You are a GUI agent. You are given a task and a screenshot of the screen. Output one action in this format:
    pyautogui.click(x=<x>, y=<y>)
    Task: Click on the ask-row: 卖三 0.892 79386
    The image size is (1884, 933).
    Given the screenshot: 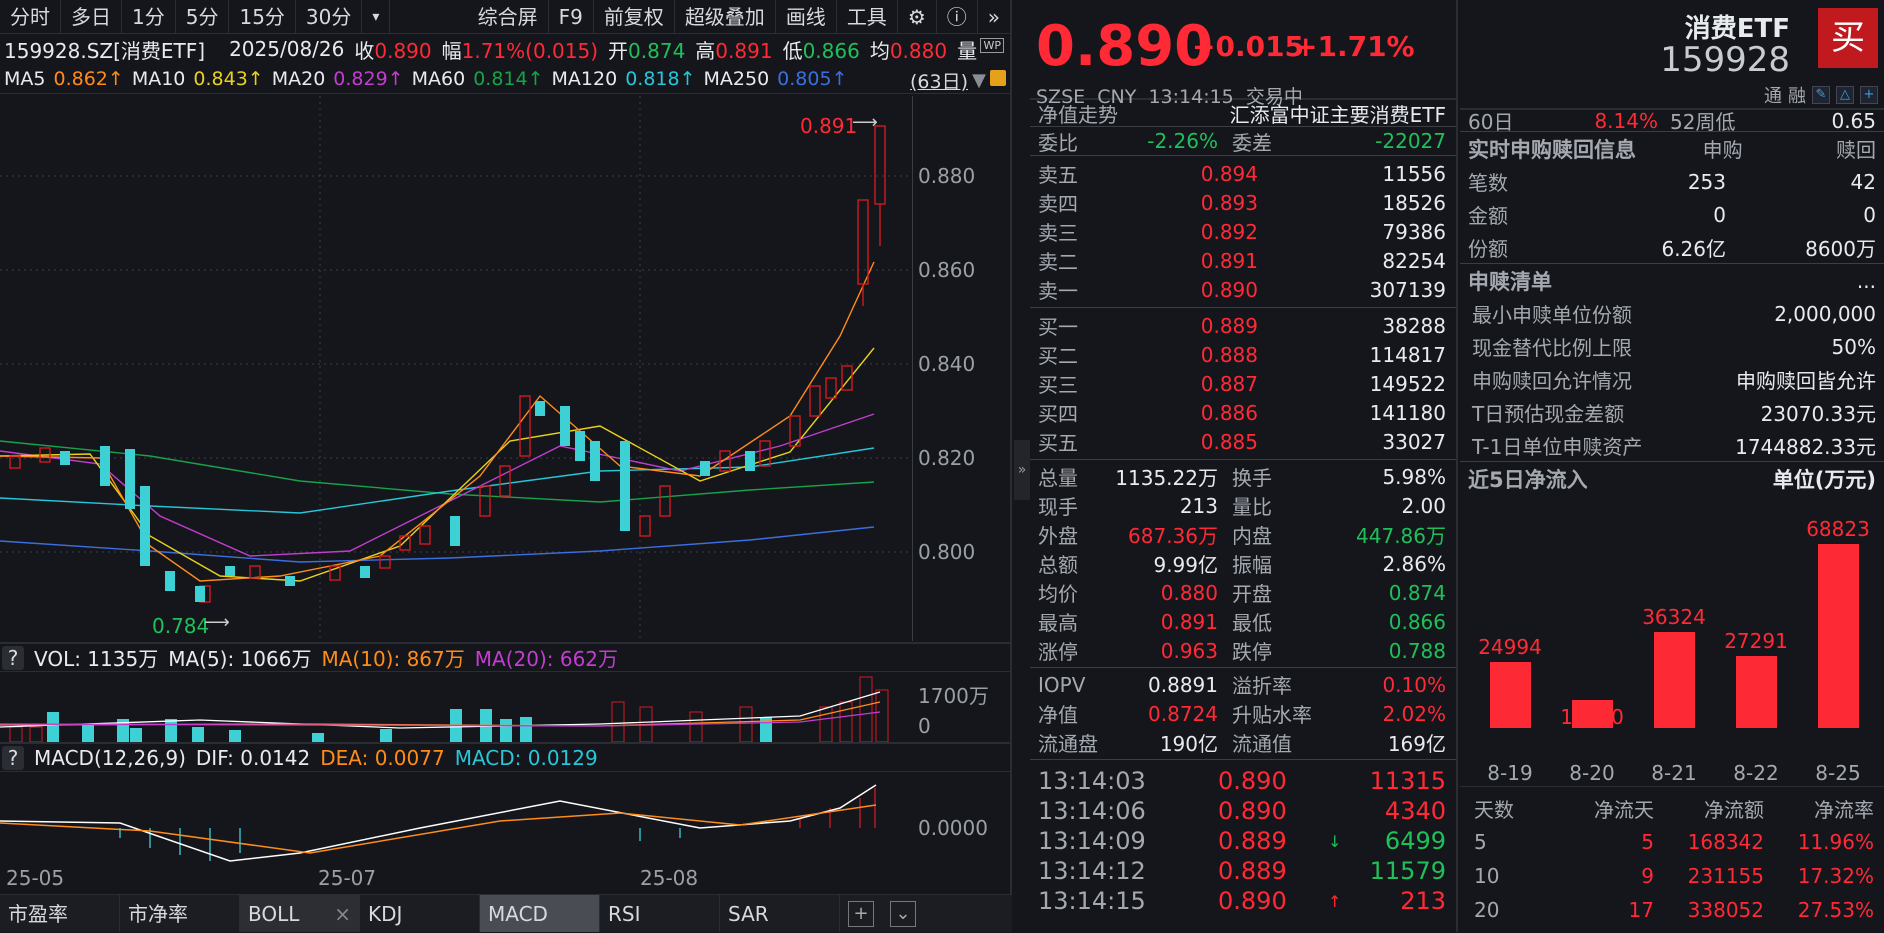 What is the action you would take?
    pyautogui.click(x=1243, y=231)
    